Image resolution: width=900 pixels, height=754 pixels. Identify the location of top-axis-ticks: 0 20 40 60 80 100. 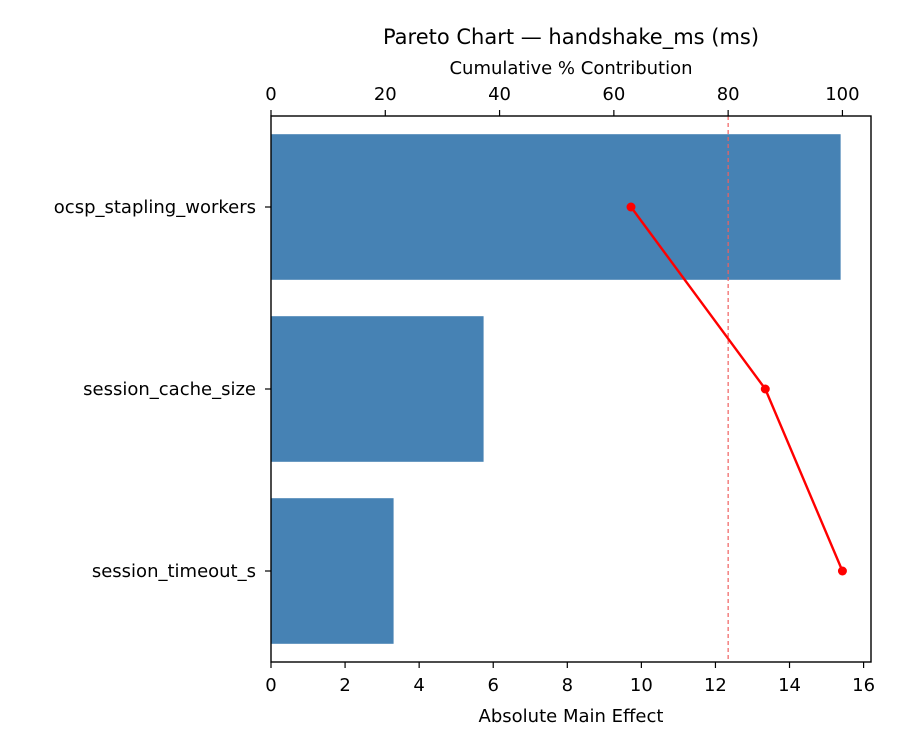
(562, 100).